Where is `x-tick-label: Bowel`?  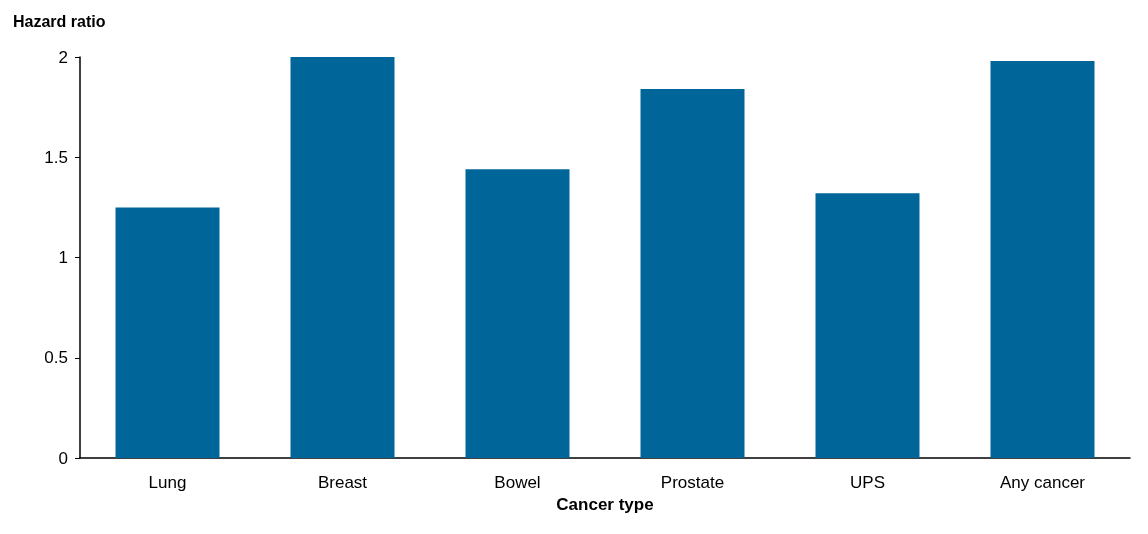 x-tick-label: Bowel is located at coordinates (517, 482).